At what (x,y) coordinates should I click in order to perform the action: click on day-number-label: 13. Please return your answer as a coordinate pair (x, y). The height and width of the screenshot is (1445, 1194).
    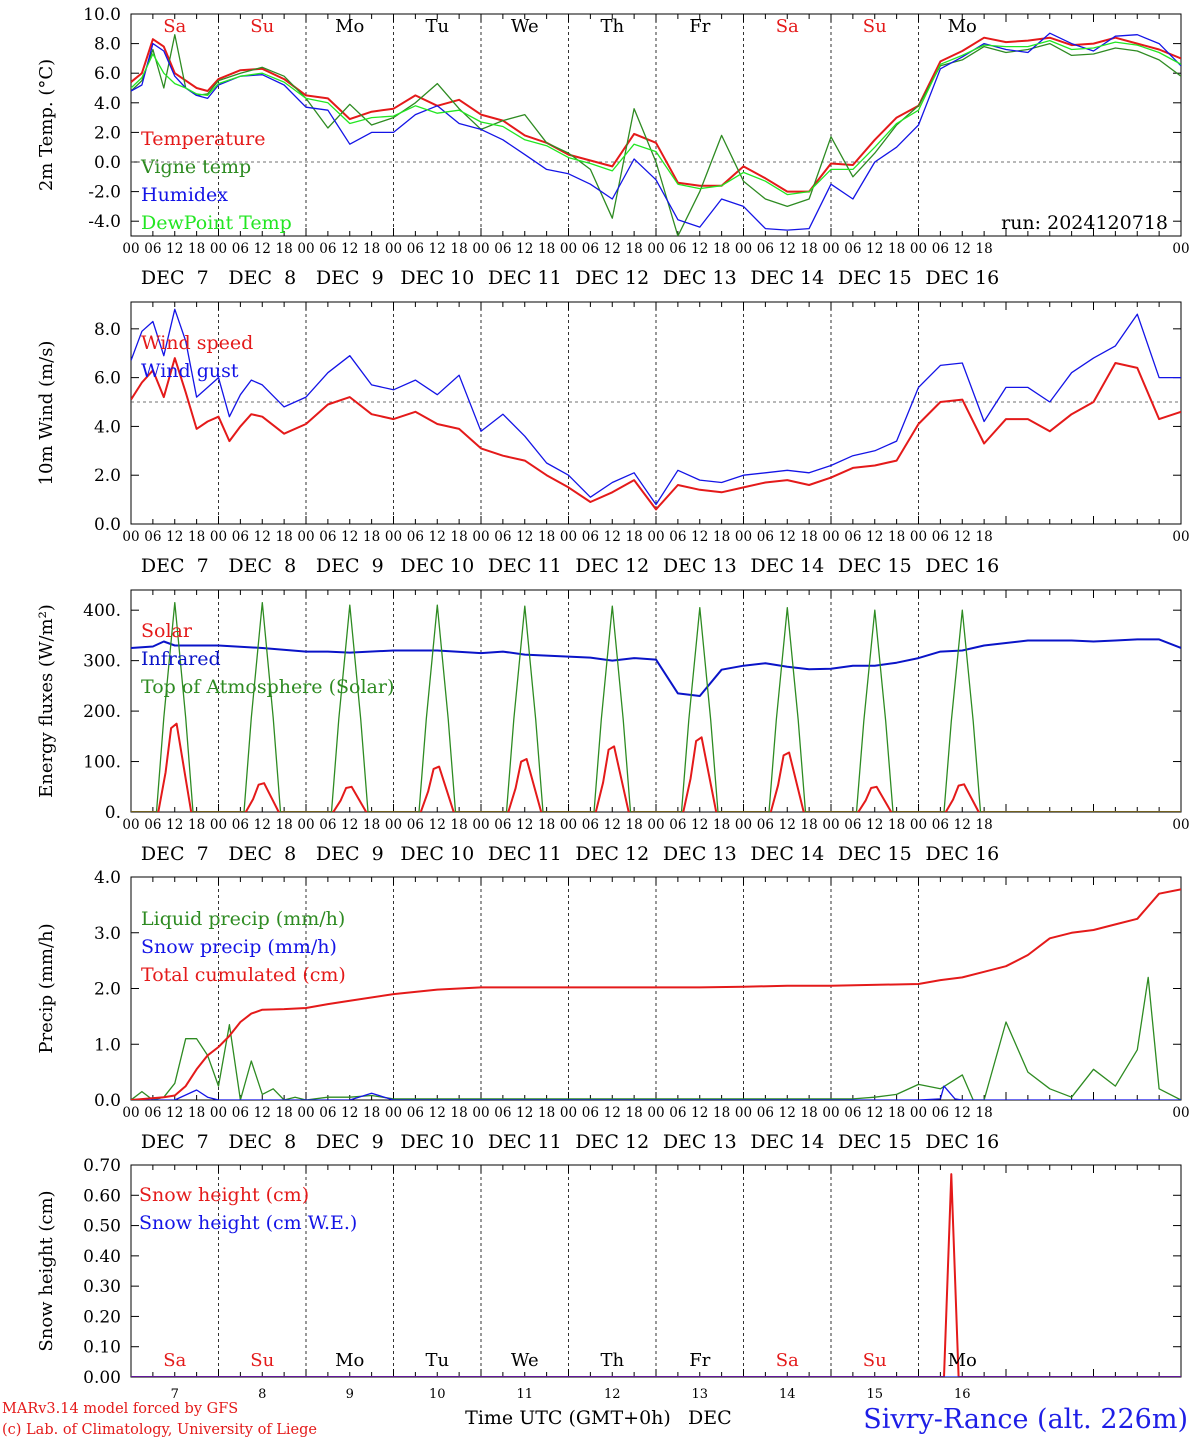
    Looking at the image, I should click on (699, 1394).